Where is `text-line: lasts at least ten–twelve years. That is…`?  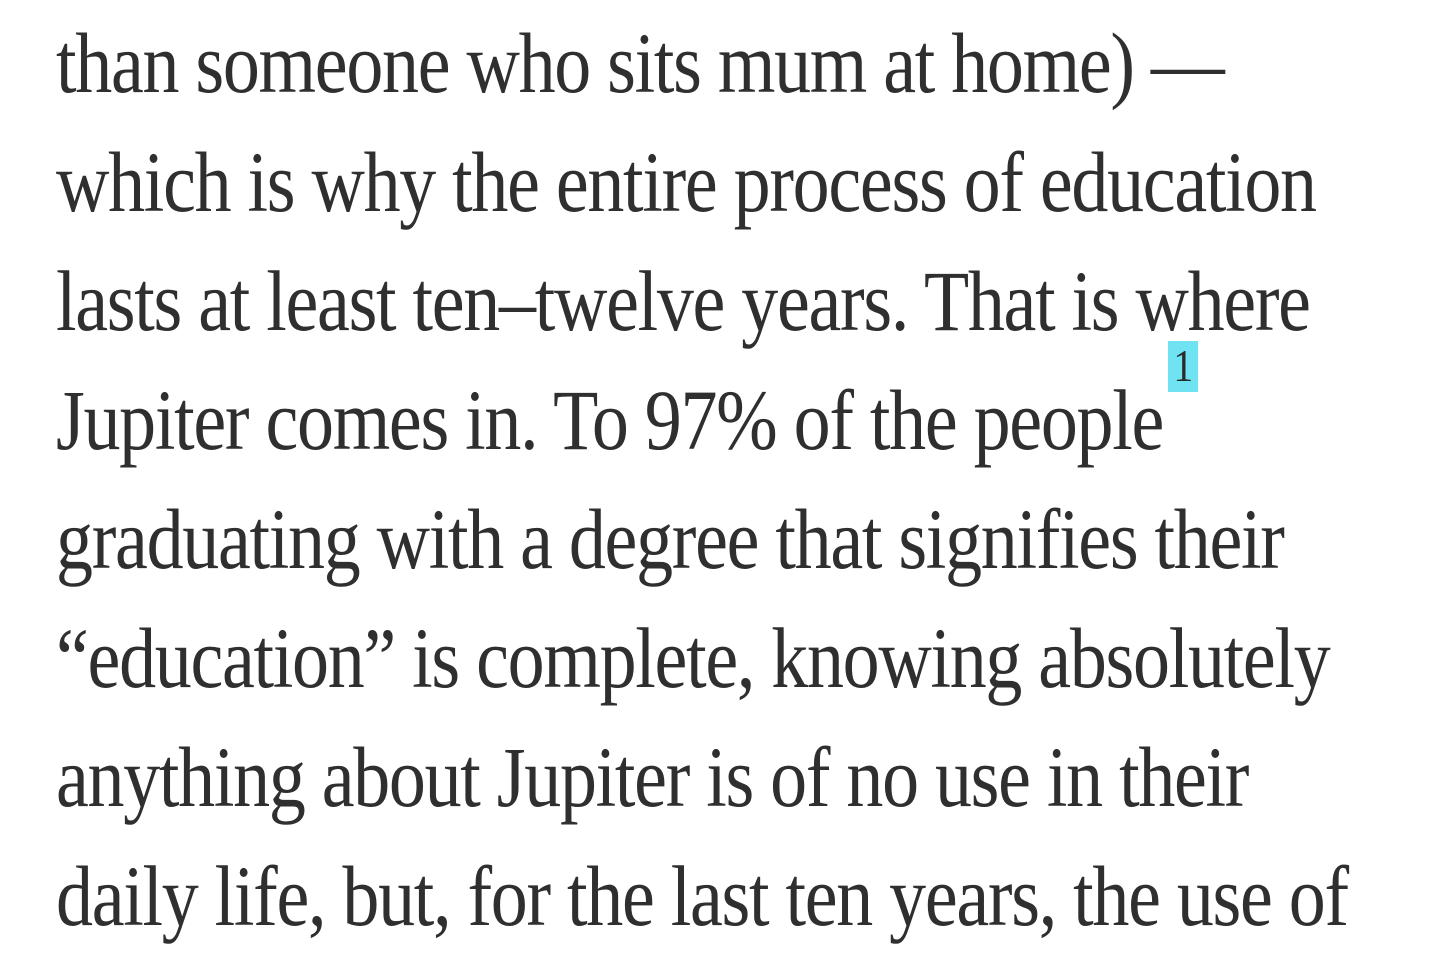
text-line: lasts at least ten–twelve years. That is… is located at coordinates (683, 301).